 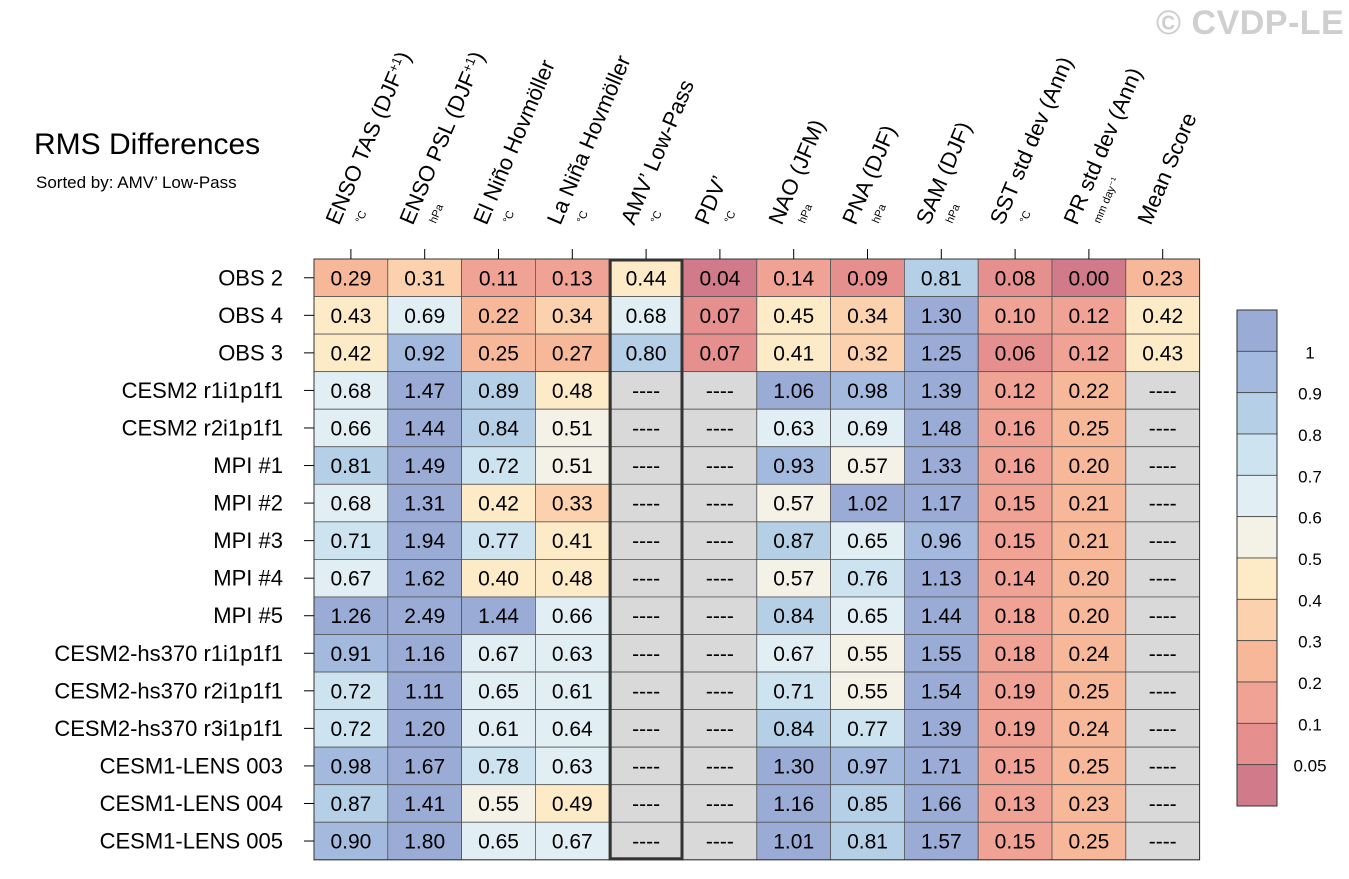 I want to click on cell-value-label: 1.06, so click(x=793, y=391).